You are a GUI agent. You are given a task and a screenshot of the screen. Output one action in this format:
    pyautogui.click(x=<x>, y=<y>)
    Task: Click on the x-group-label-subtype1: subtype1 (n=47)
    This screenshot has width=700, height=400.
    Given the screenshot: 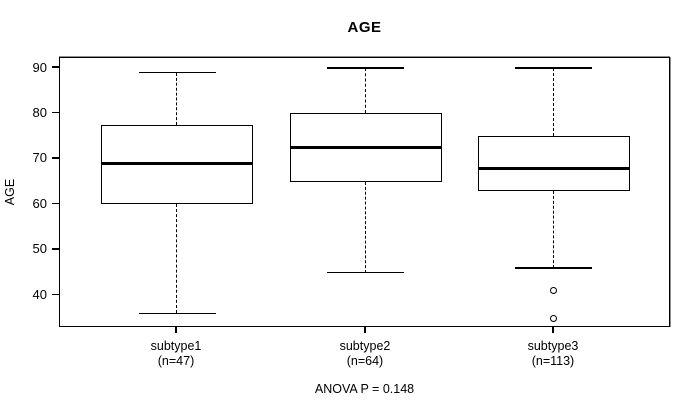 What is the action you would take?
    pyautogui.click(x=176, y=354)
    